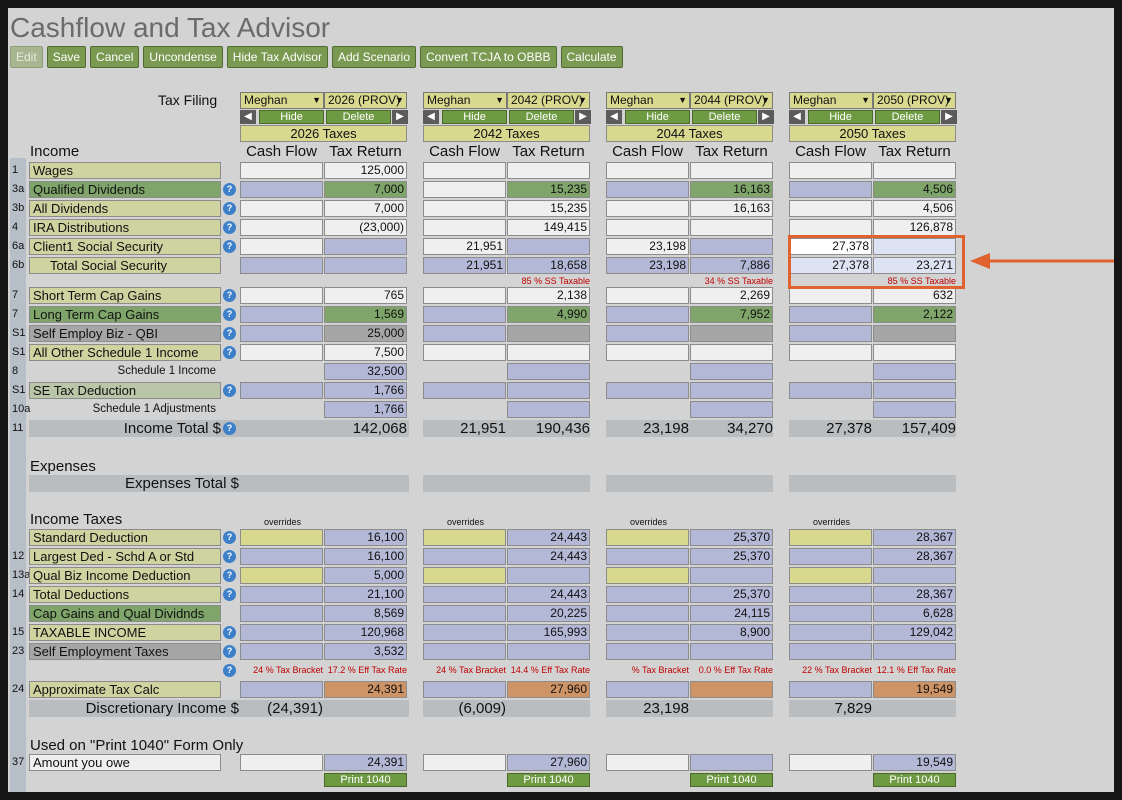  Describe the element at coordinates (365, 227) in the screenshot. I see `income-row-cell: (23,000)` at that location.